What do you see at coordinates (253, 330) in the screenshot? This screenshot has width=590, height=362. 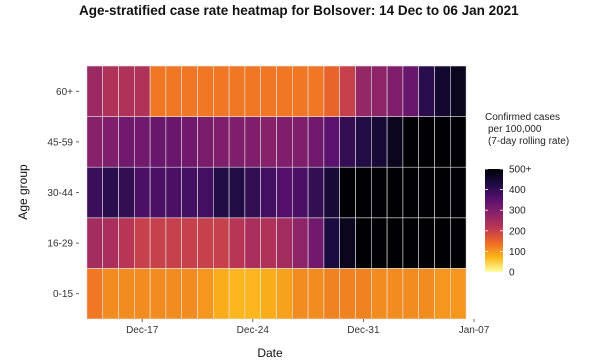 I see `x-tick-label: Dec-24` at bounding box center [253, 330].